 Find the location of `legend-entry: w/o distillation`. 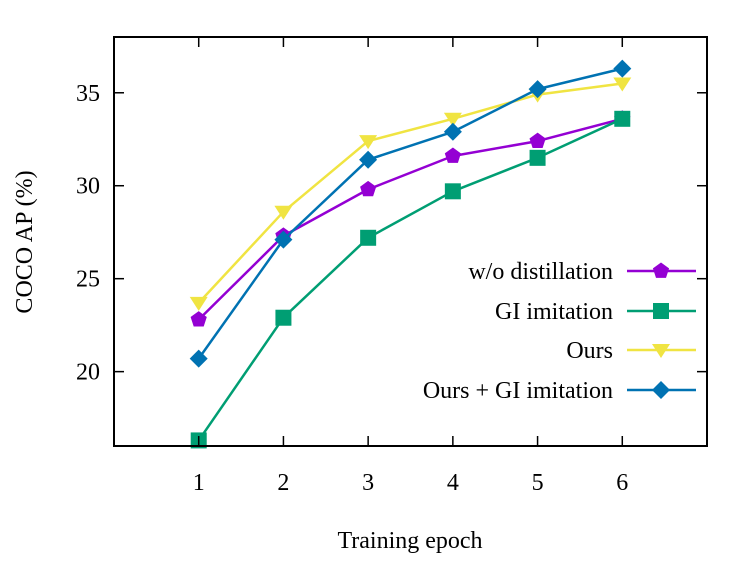

legend-entry: w/o distillation is located at coordinates (582, 272).